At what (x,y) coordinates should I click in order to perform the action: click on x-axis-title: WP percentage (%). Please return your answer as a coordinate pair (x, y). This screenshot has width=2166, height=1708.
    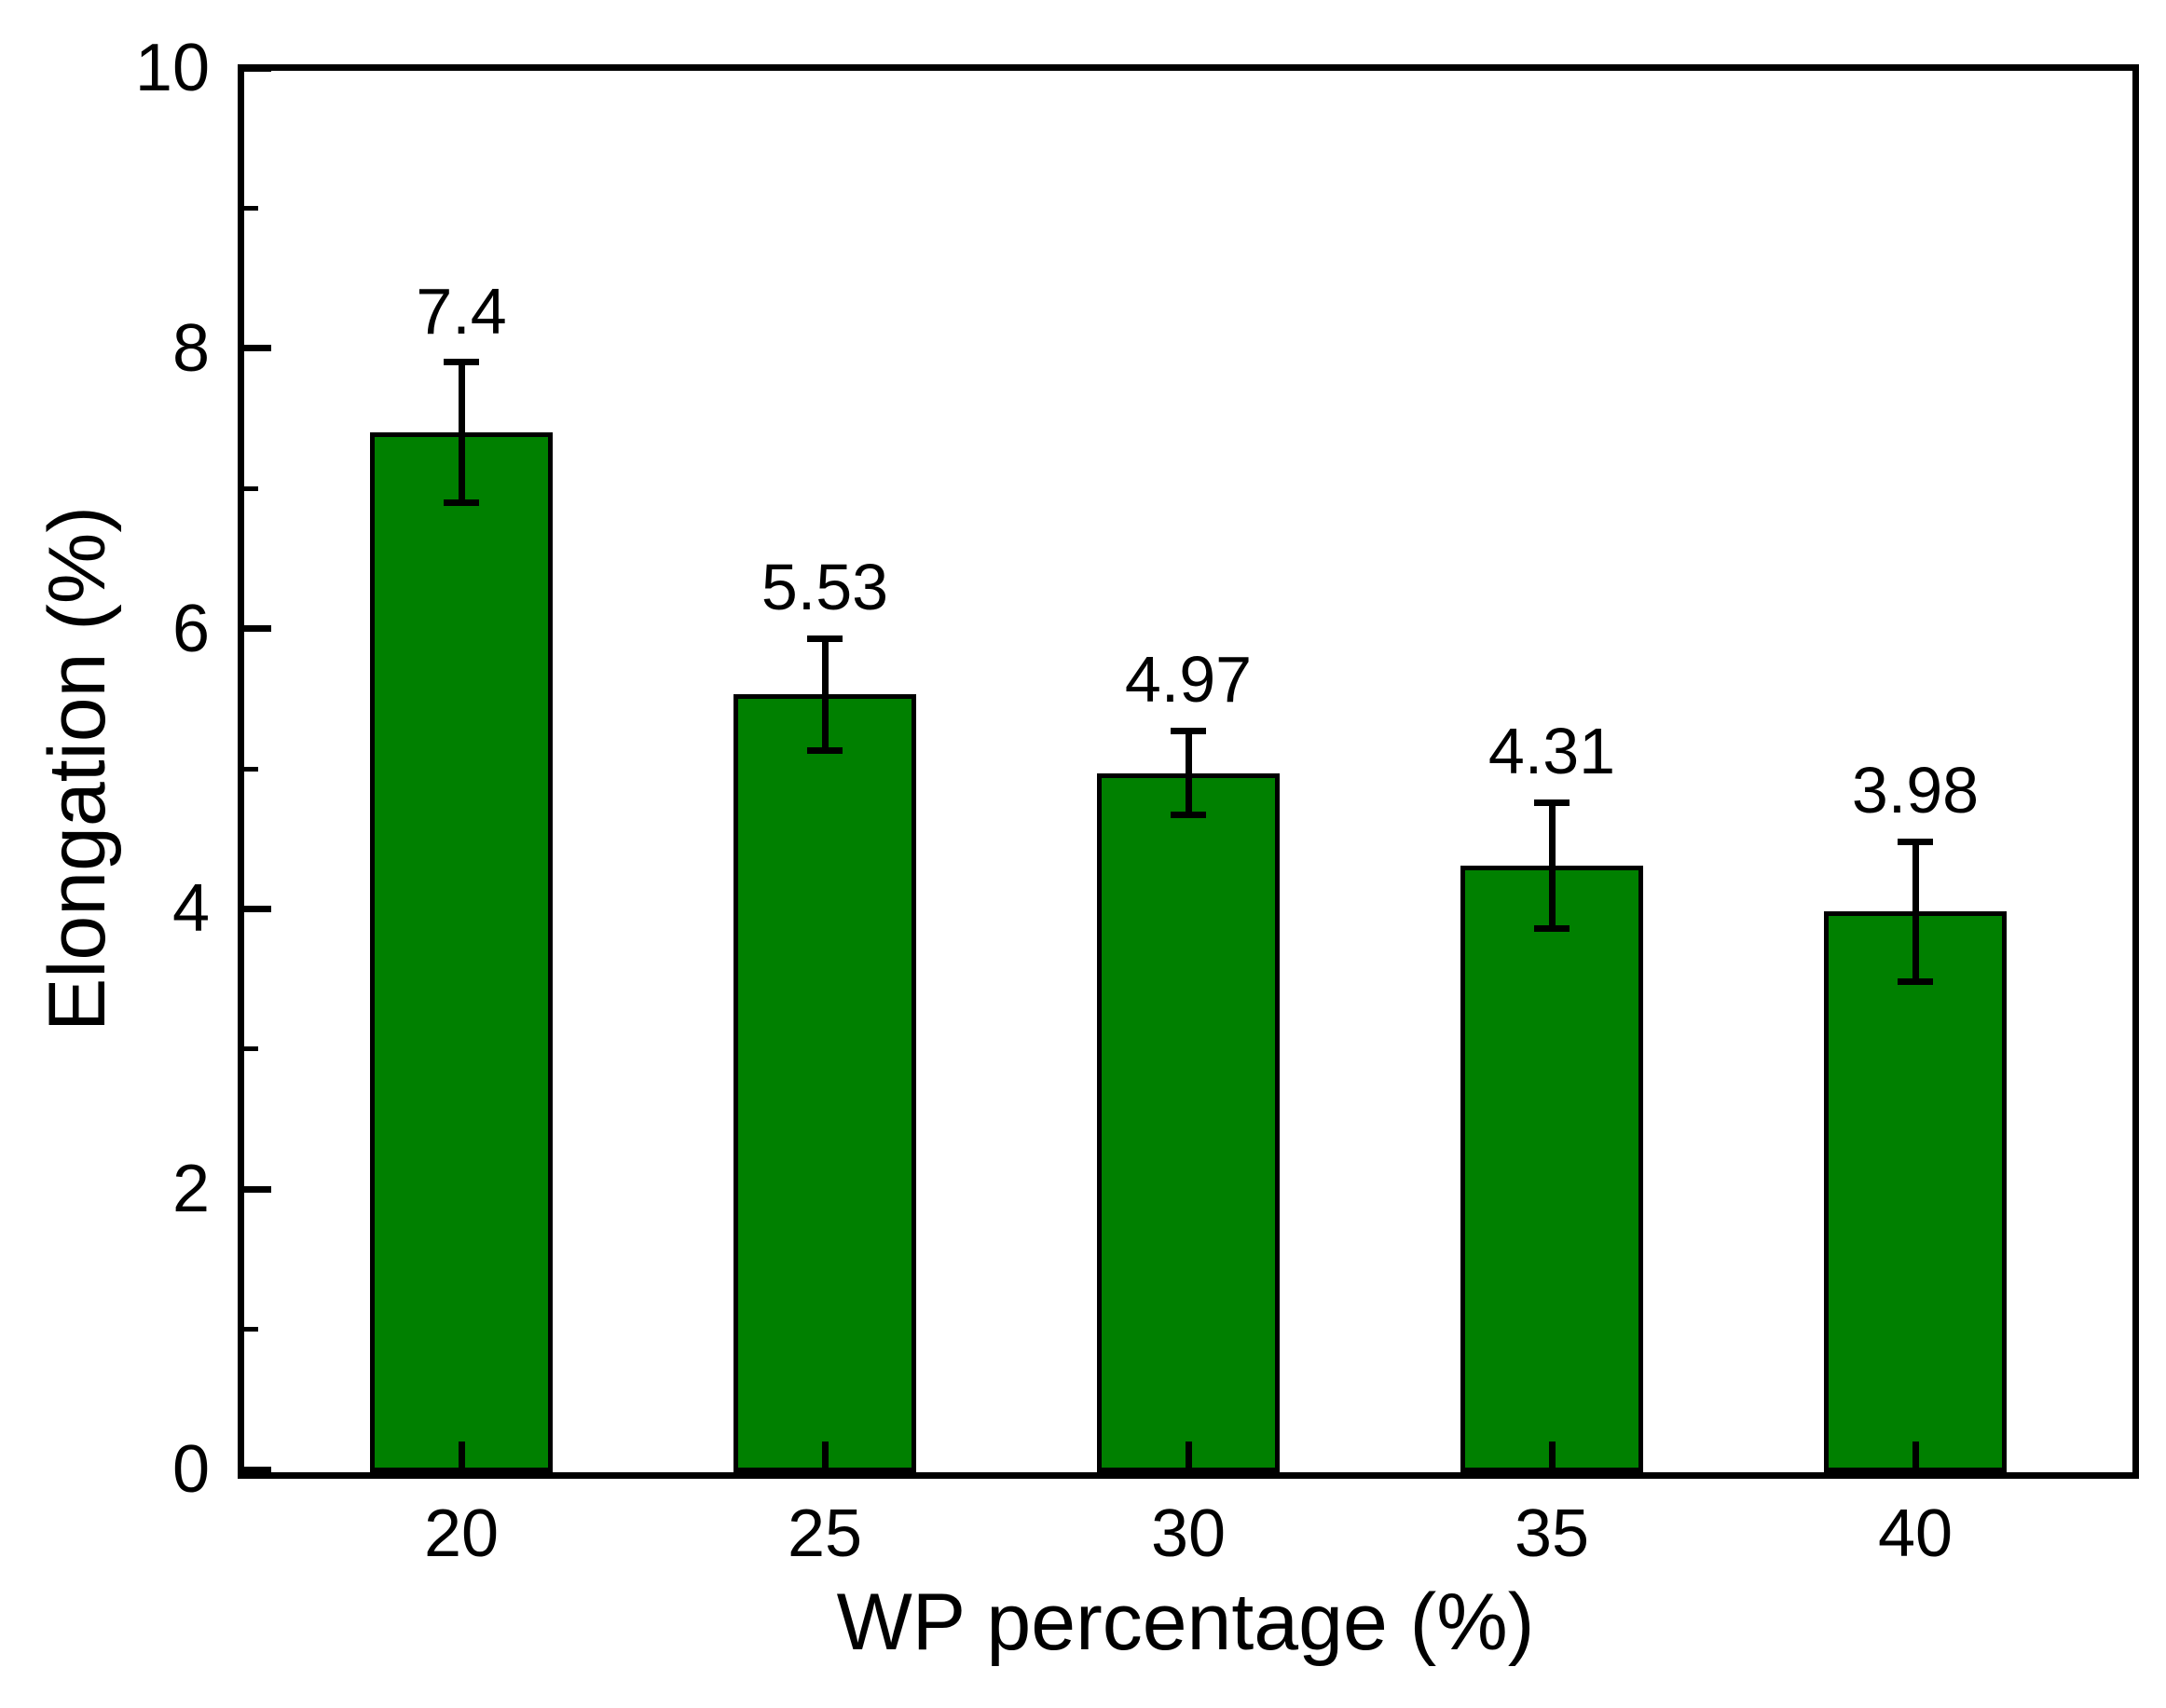
    Looking at the image, I should click on (1185, 1622).